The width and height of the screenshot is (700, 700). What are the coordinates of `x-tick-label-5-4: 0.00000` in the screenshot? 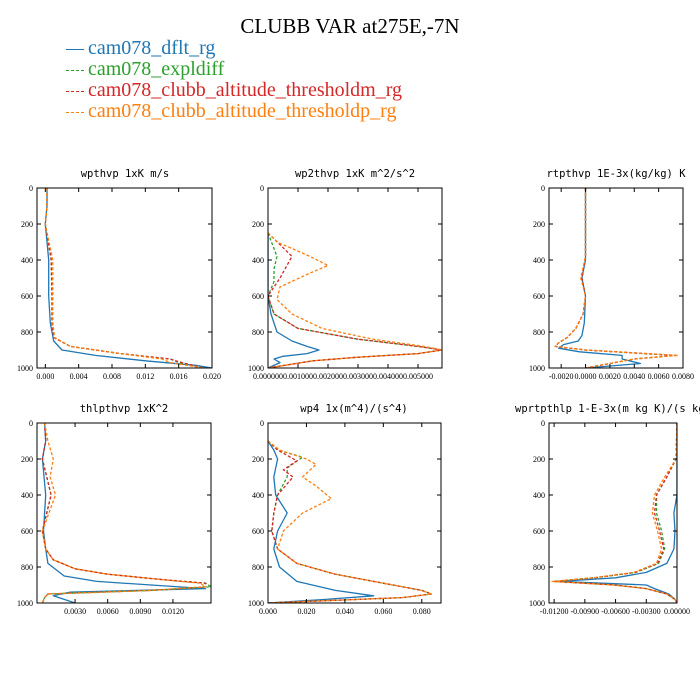 It's located at (677, 611).